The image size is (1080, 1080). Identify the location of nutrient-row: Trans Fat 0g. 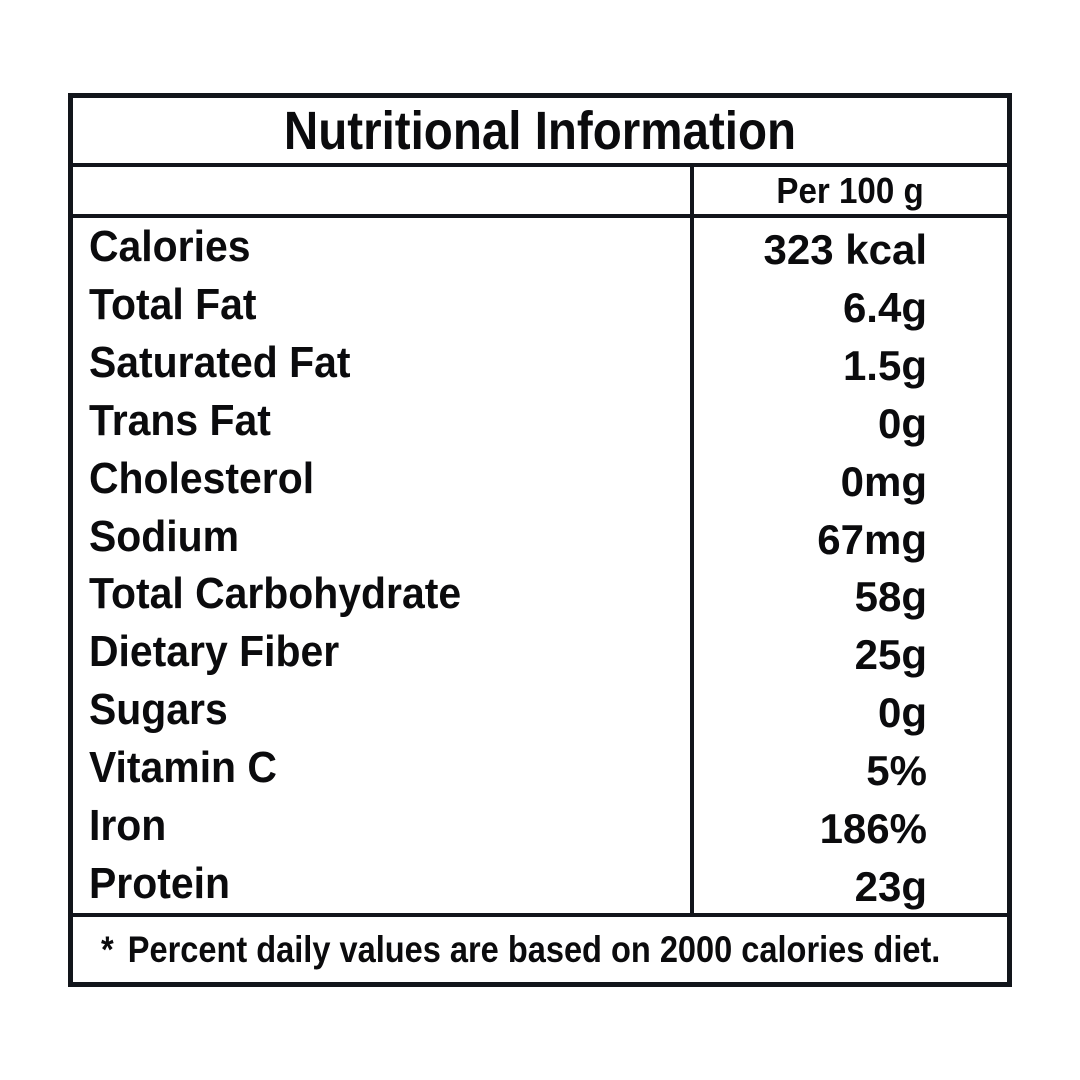
(540, 420).